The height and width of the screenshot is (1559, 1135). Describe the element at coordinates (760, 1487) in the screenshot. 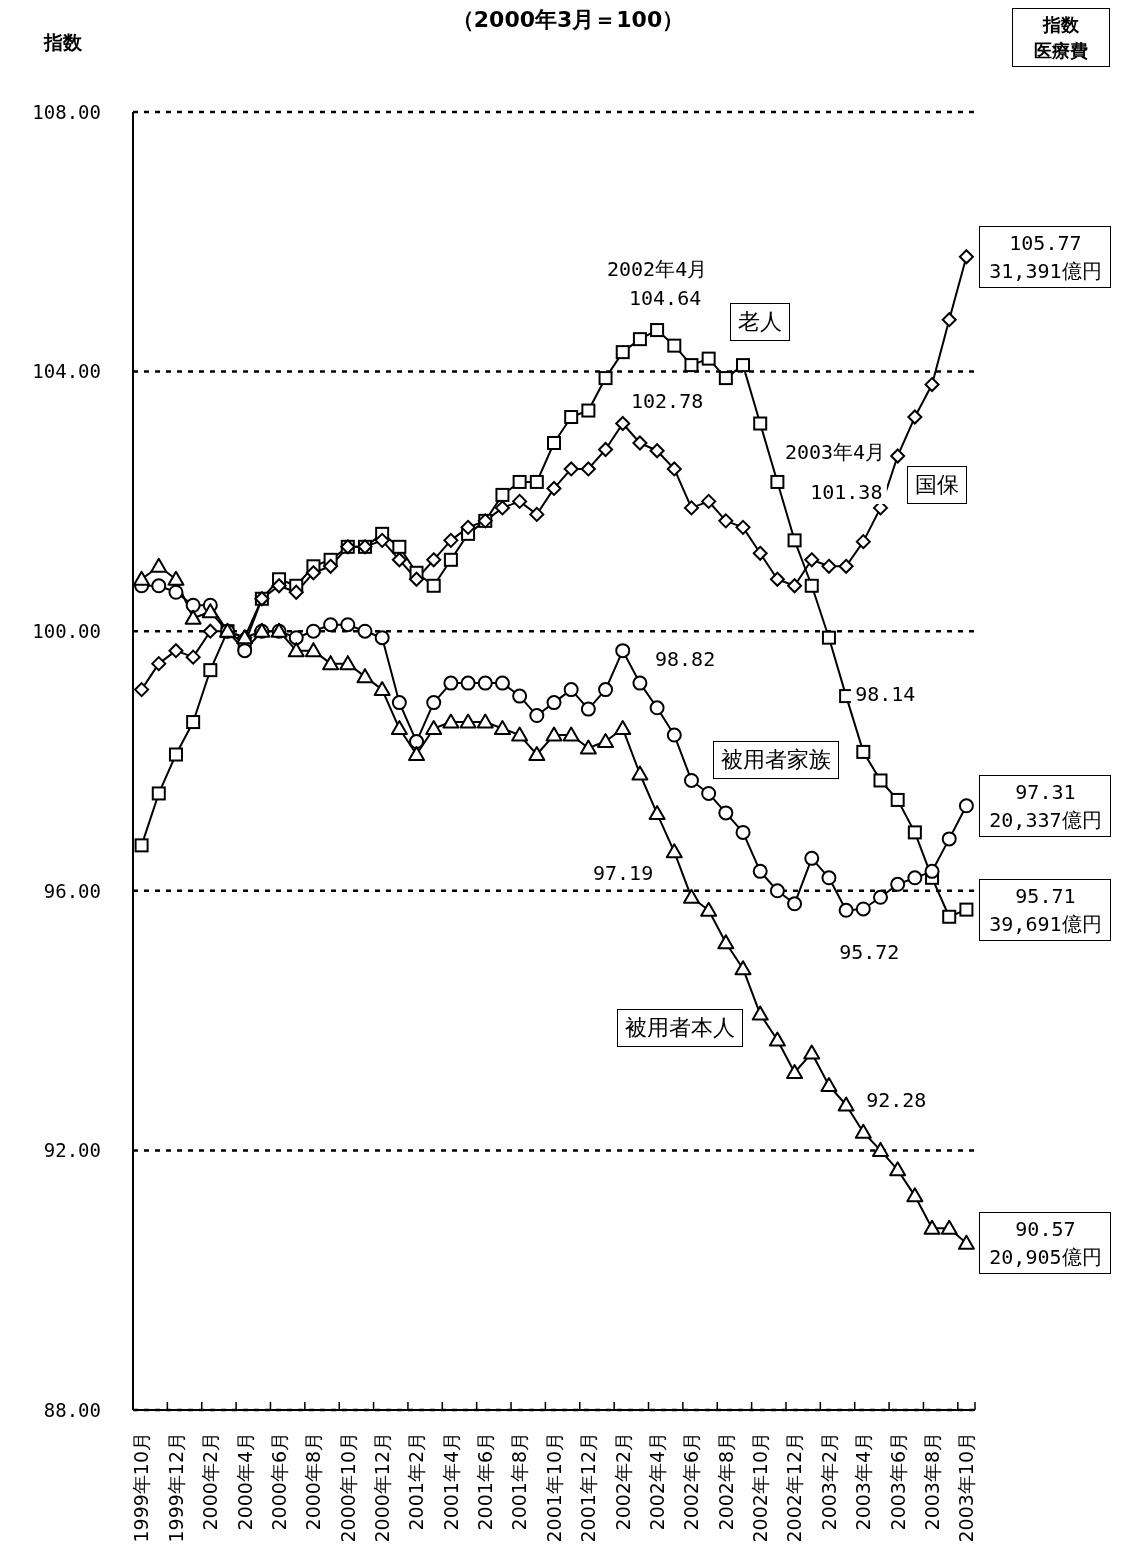

I see `x-tick-label: 2002年10月` at that location.